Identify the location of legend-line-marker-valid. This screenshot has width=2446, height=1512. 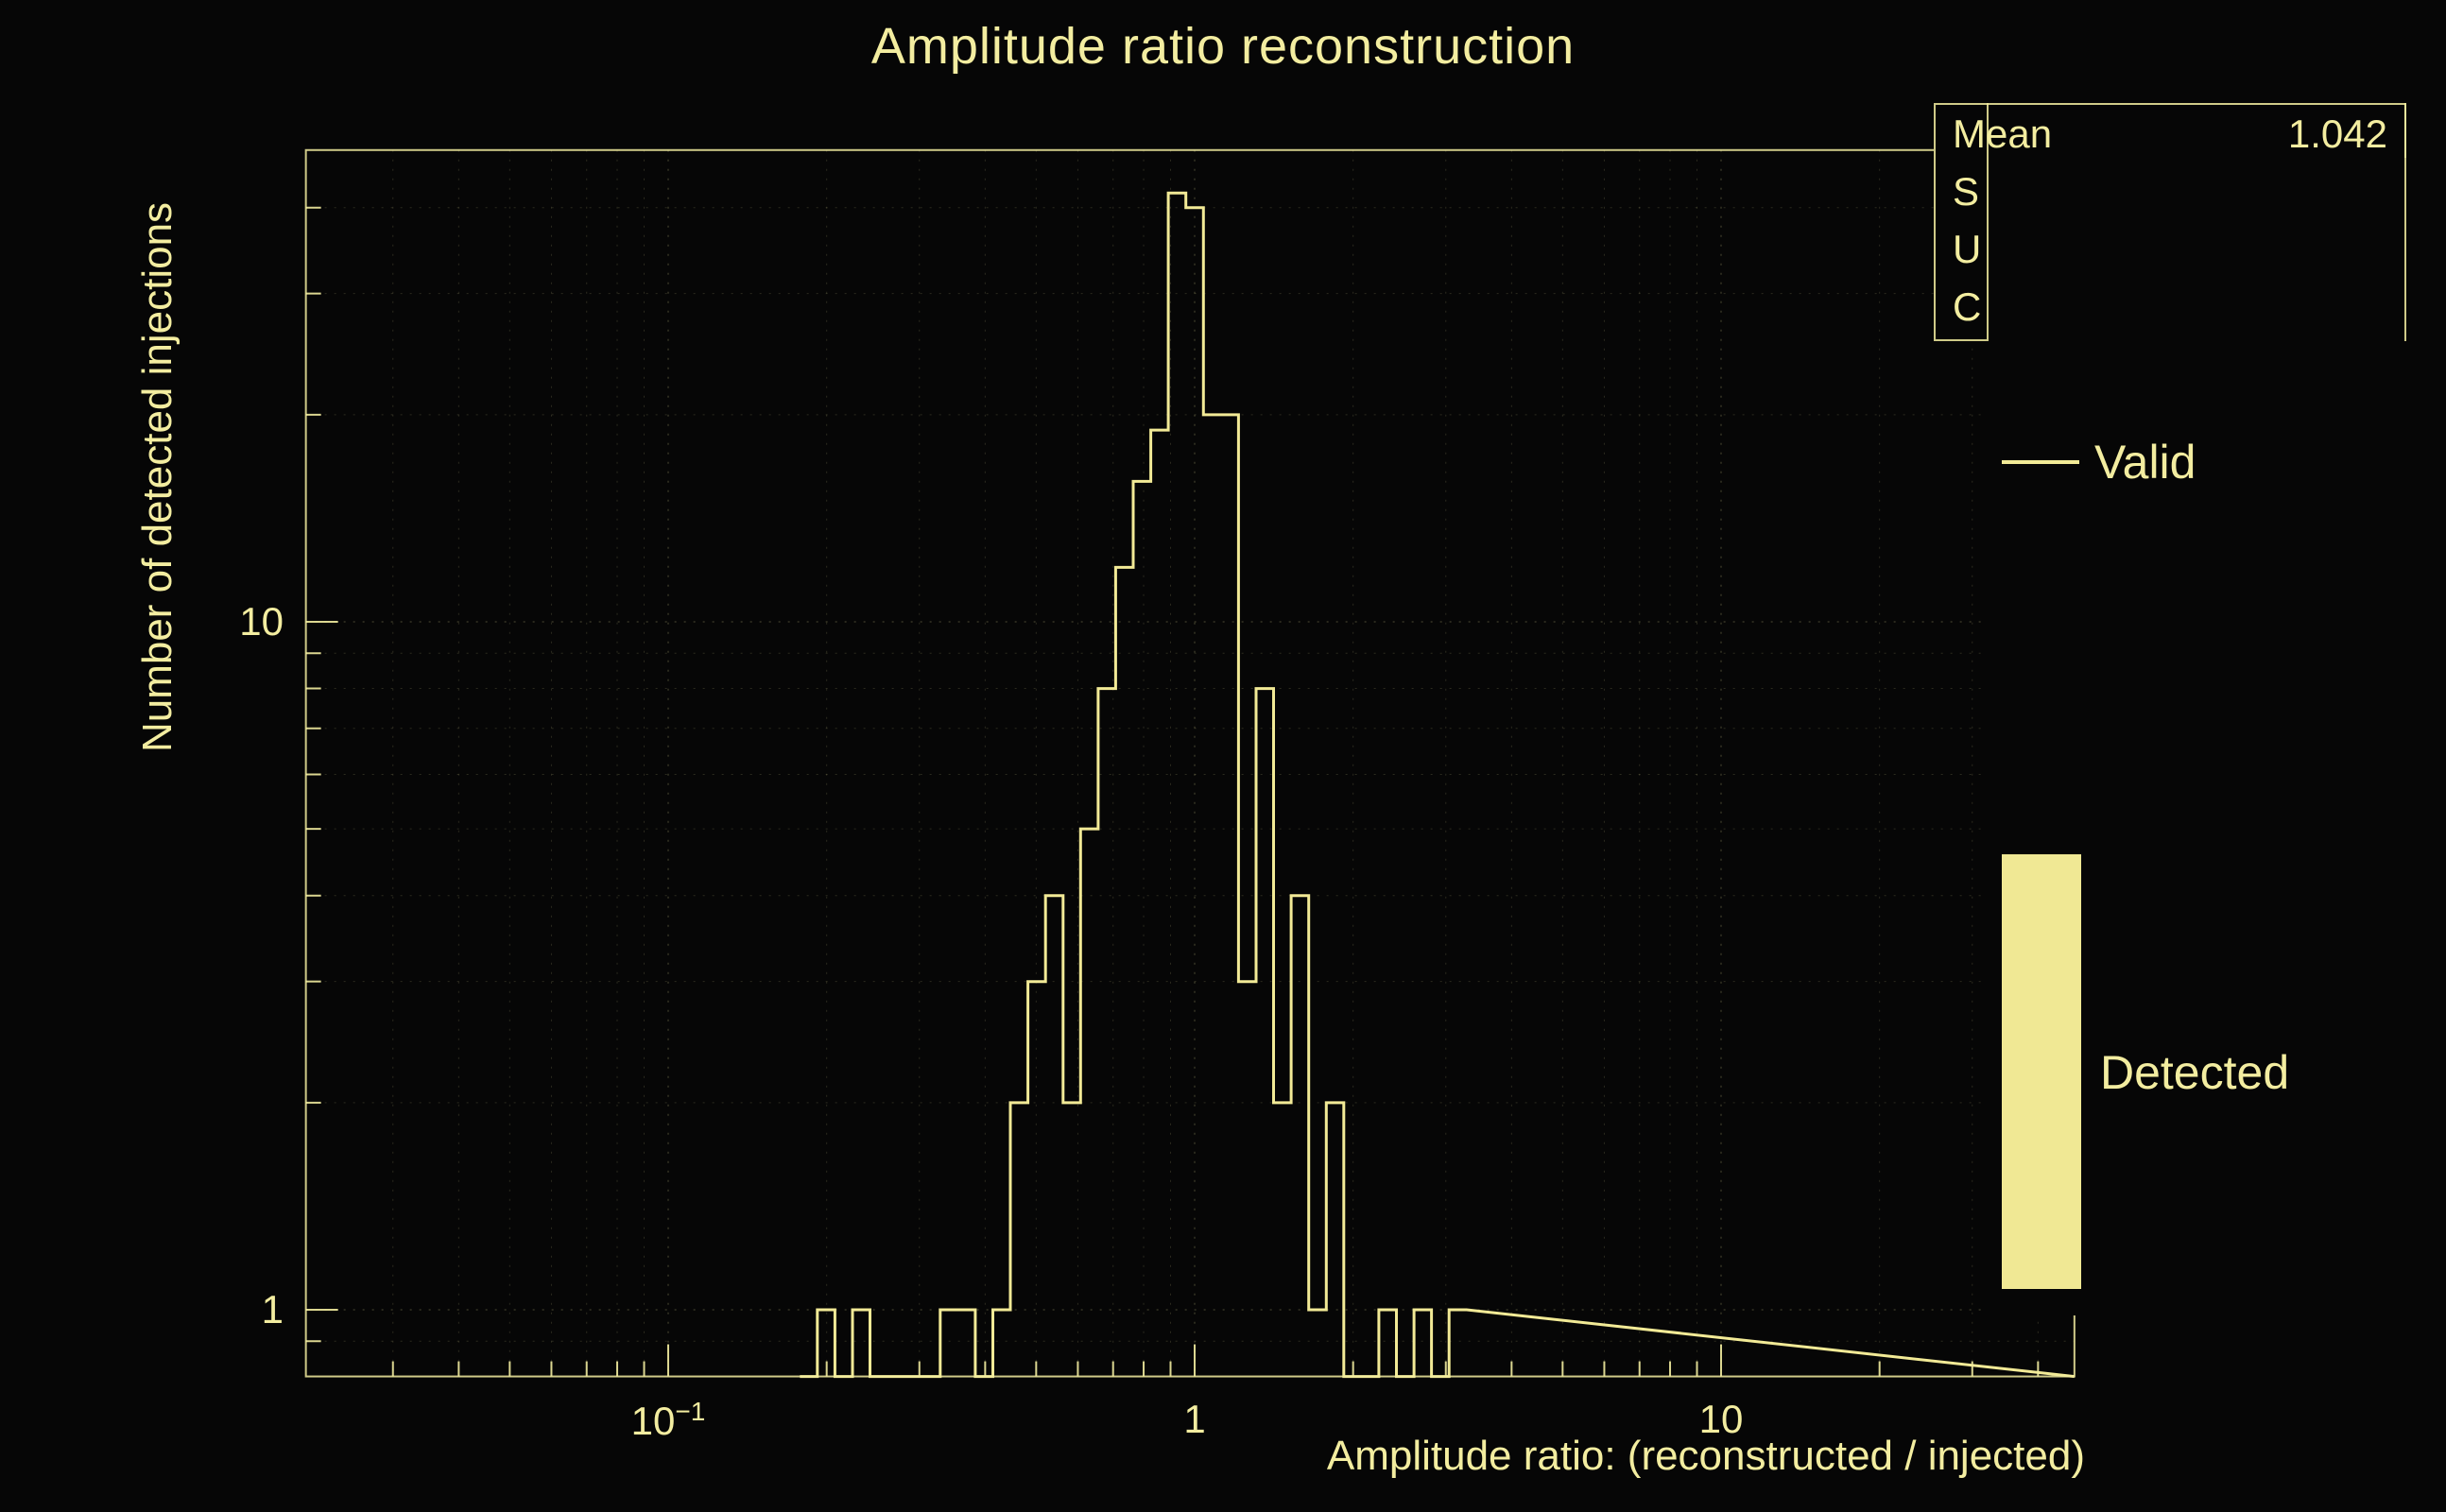
(2040, 462).